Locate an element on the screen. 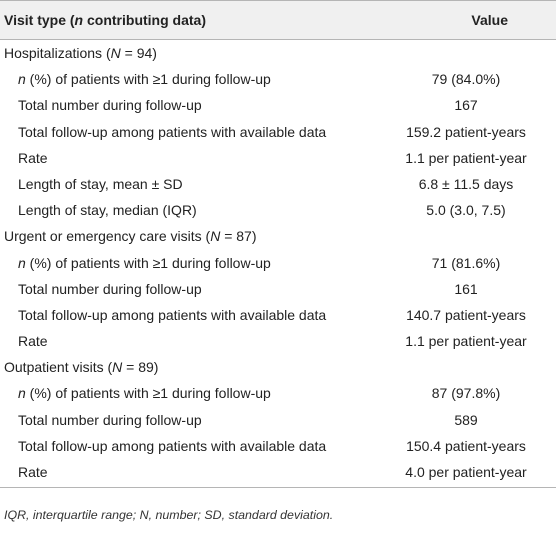 The width and height of the screenshot is (556, 537). row-value: 150.4 patient-years is located at coordinates (466, 445).